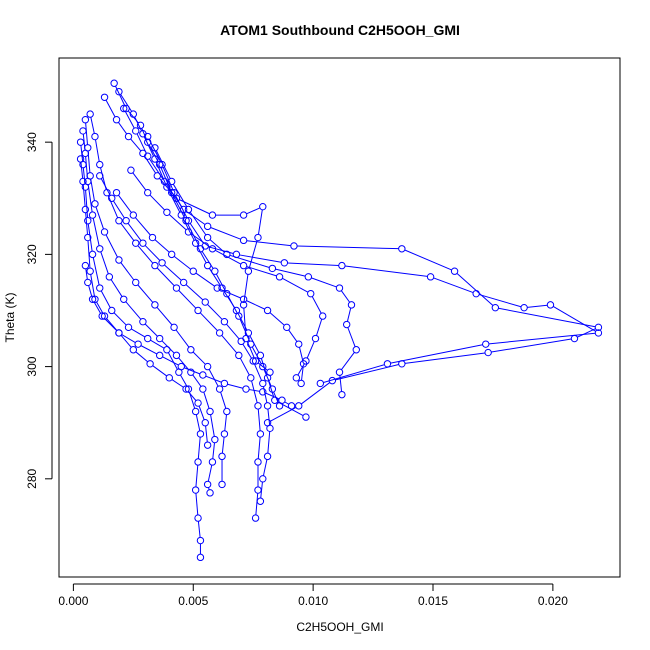 This screenshot has width=650, height=650. I want to click on y-tick-label: 300, so click(32, 366).